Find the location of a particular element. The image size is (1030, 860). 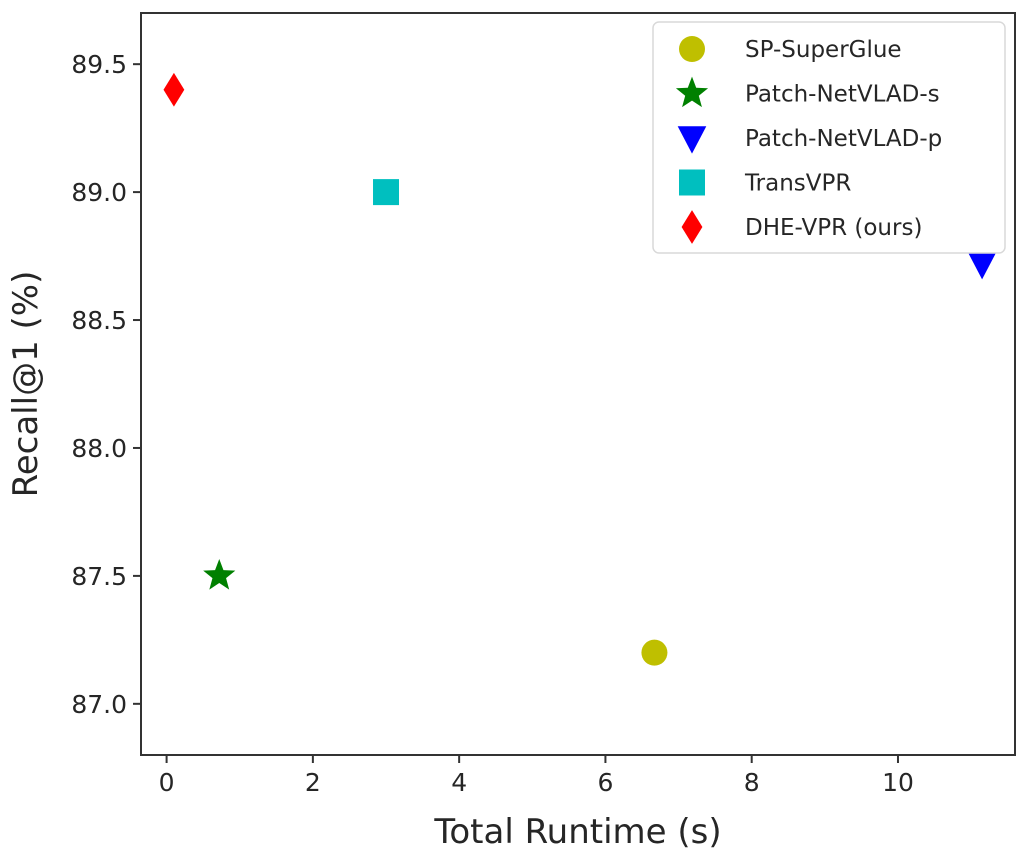

y-tick-label: 88.0 is located at coordinates (99, 448).